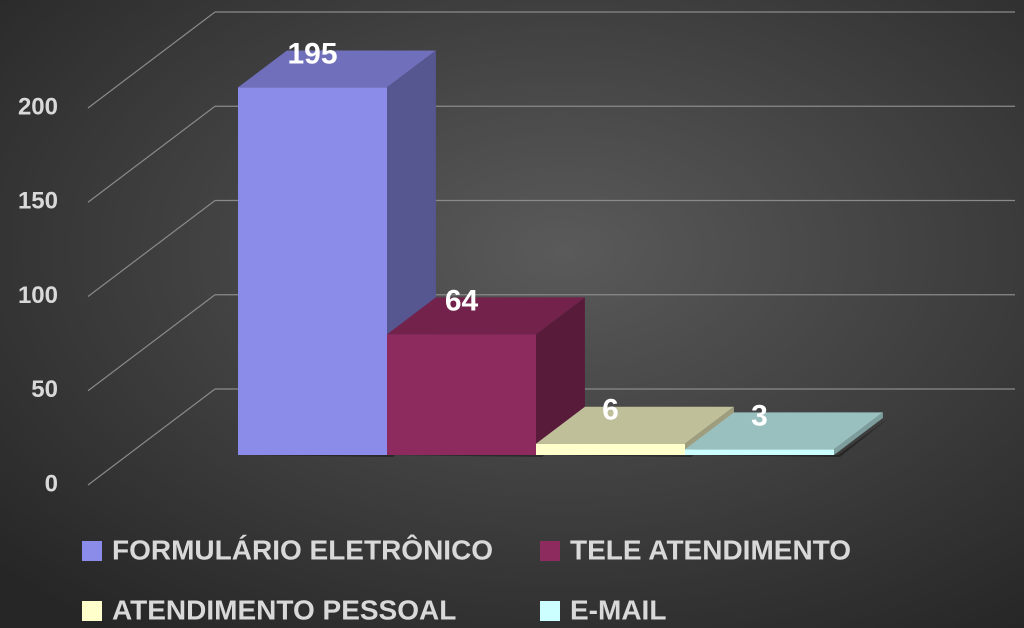  I want to click on data-label: 195, so click(312, 53).